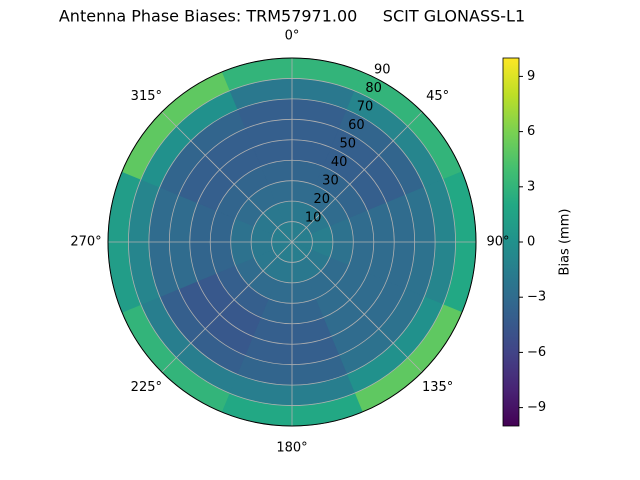  Describe the element at coordinates (536, 407) in the screenshot. I see `colorbar-tick-label: −9` at that location.